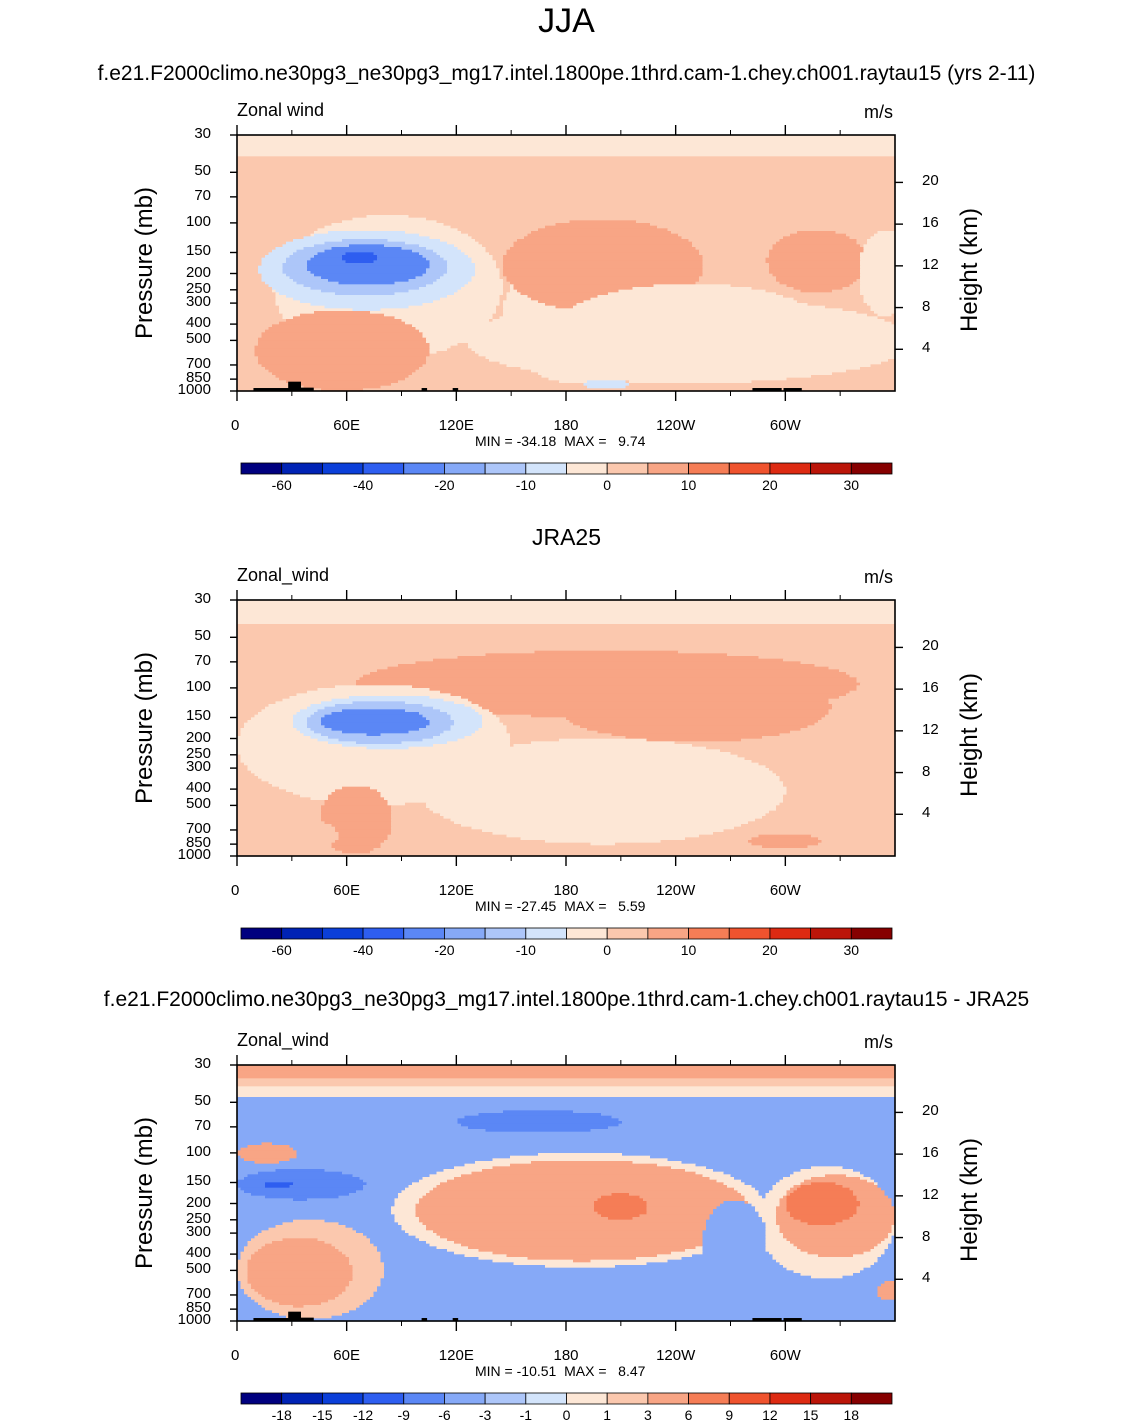 Image resolution: width=1133 pixels, height=1427 pixels. Describe the element at coordinates (456, 890) in the screenshot. I see `lon-tick-label: 120E` at that location.